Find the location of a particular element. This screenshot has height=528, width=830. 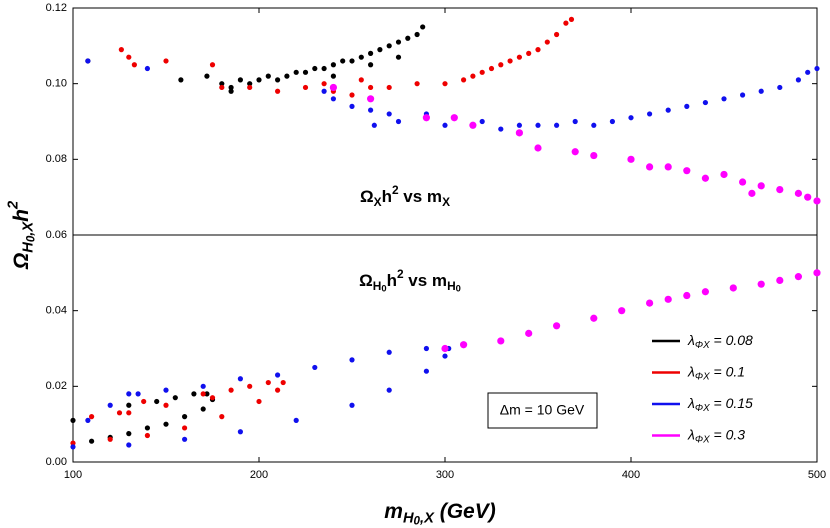

text-part: = 0.1 is located at coordinates (727, 371).